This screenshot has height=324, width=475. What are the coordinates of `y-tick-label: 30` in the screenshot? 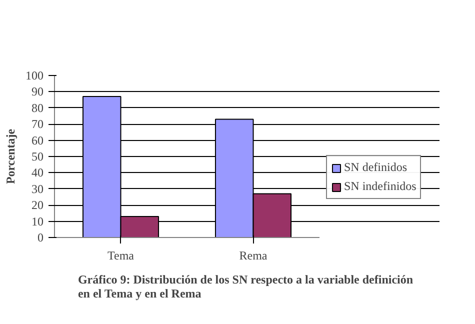 It's located at (38, 189).